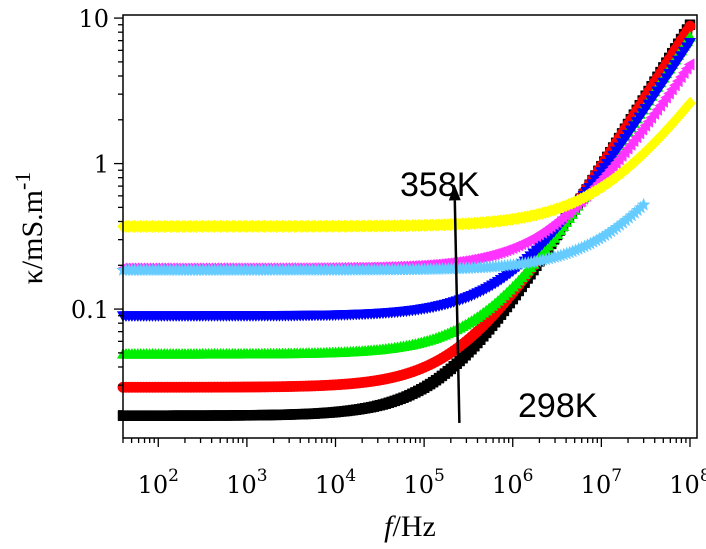  Describe the element at coordinates (101, 165) in the screenshot. I see `y-tick-label: 1` at that location.